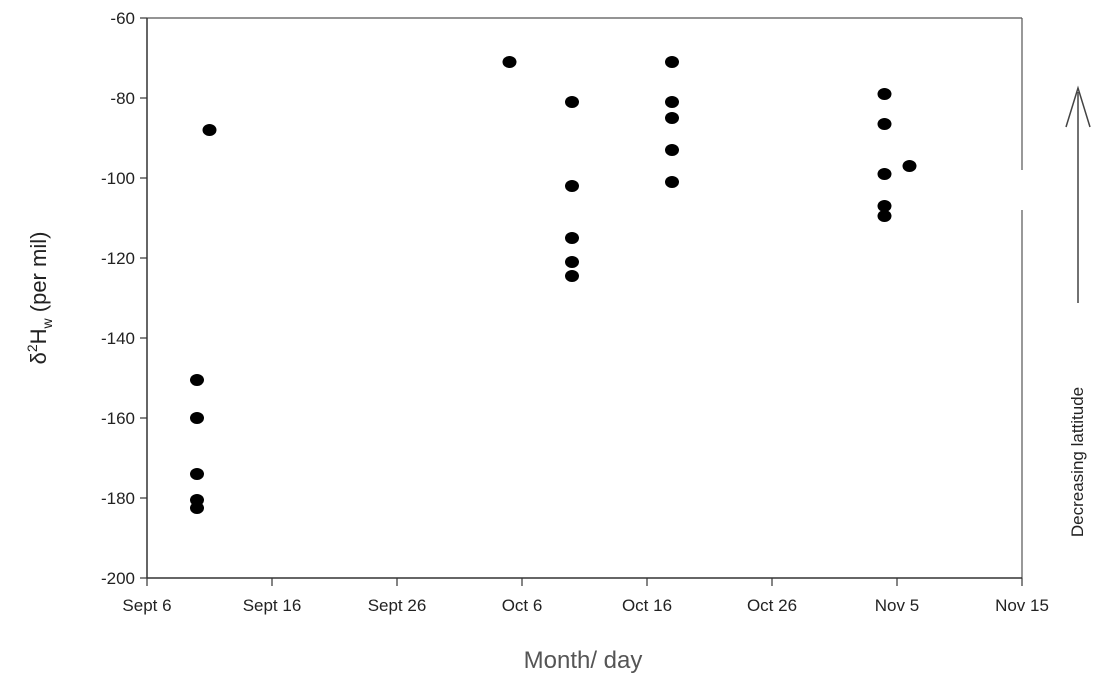  What do you see at coordinates (118, 178) in the screenshot?
I see `y-tick-label: -100` at bounding box center [118, 178].